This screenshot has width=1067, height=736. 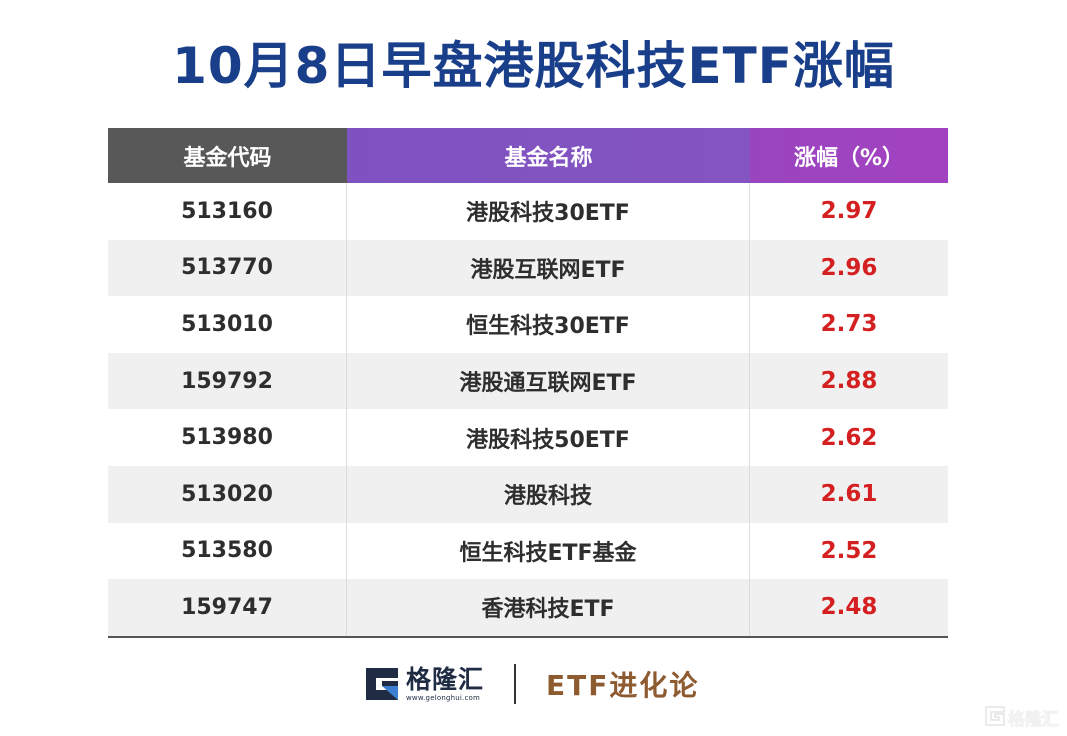 What do you see at coordinates (227, 551) in the screenshot?
I see `fund-code: 513580` at bounding box center [227, 551].